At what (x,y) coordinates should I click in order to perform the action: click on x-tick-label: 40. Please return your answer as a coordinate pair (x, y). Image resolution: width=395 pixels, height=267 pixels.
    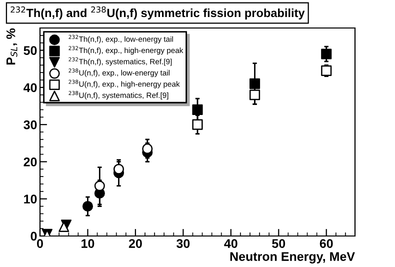
    Looking at the image, I should click on (231, 243).